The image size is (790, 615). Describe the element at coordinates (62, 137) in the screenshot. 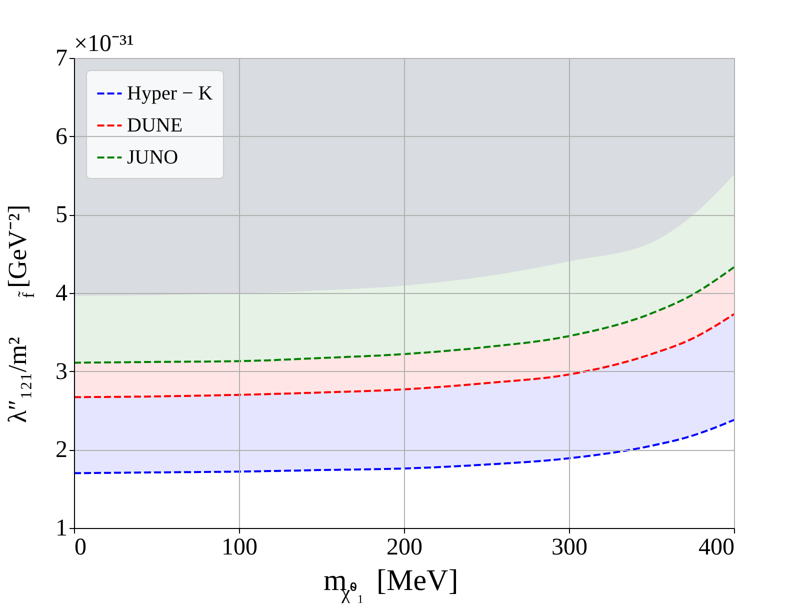

I see `y-tick-label: 6` at that location.